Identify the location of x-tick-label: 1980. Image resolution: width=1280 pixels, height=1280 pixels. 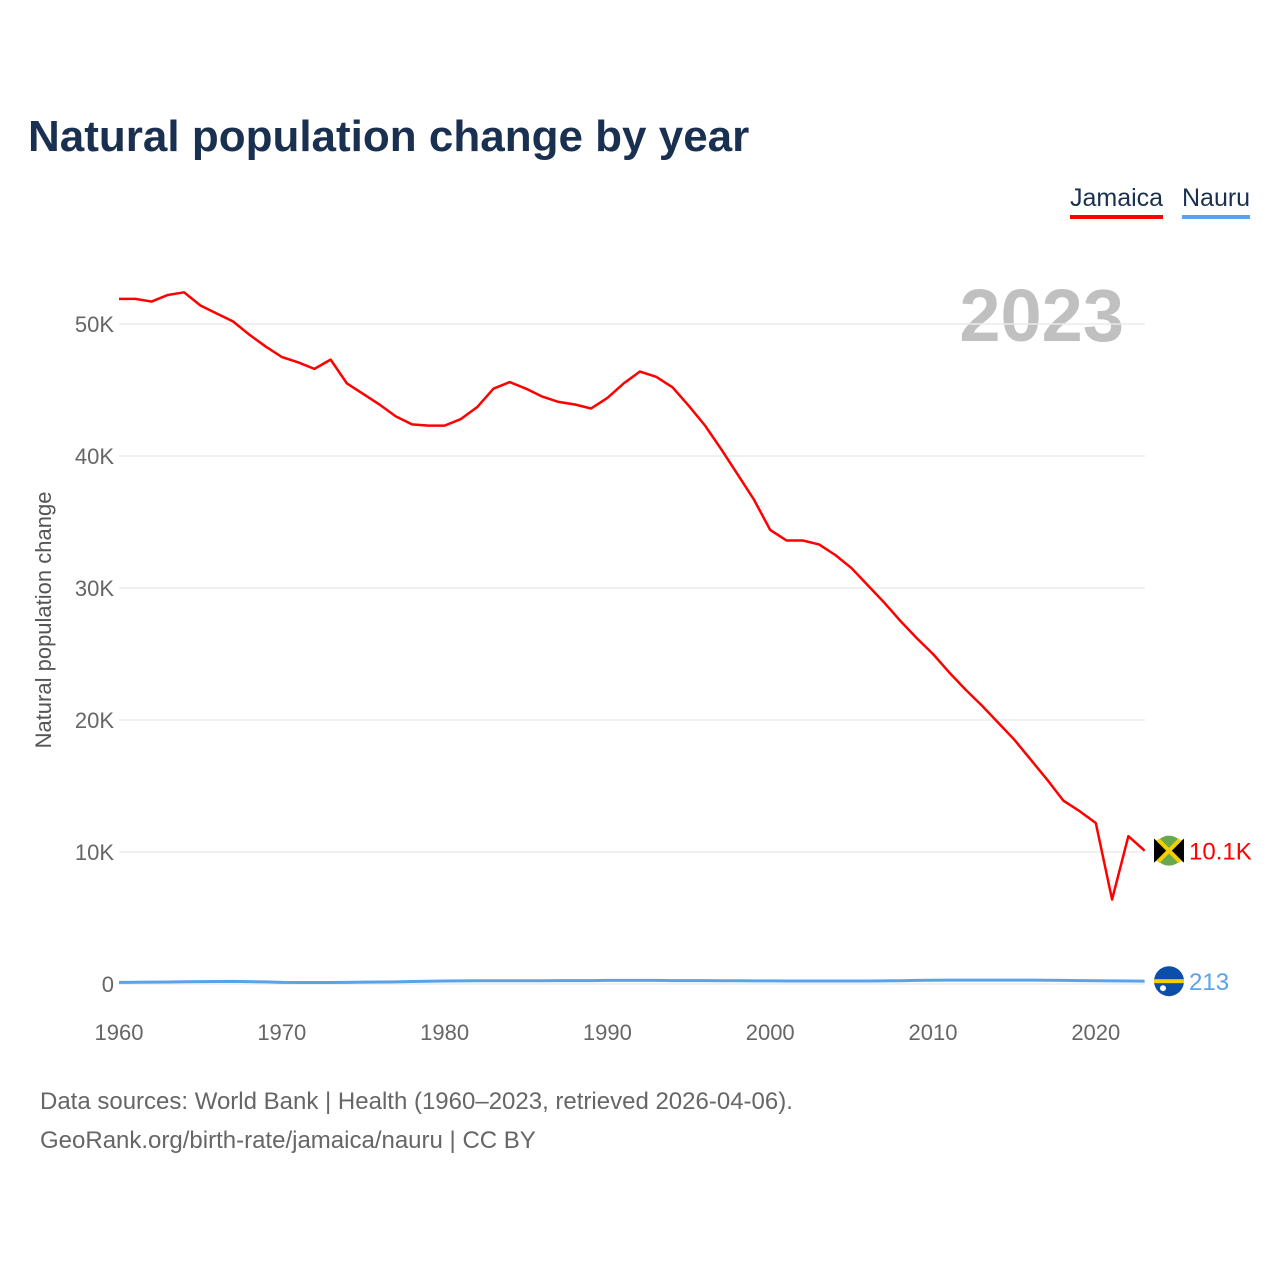
(444, 1032).